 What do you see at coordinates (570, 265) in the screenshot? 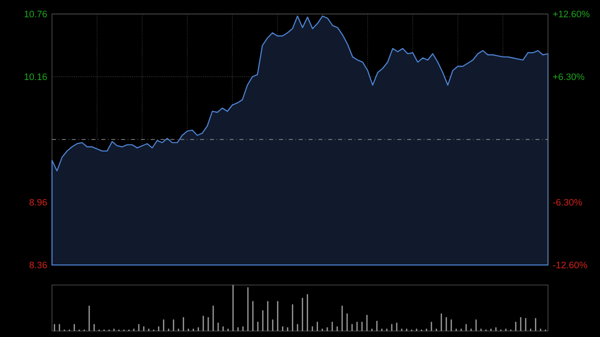
I see `y2-tick-label: -12.60%` at bounding box center [570, 265].